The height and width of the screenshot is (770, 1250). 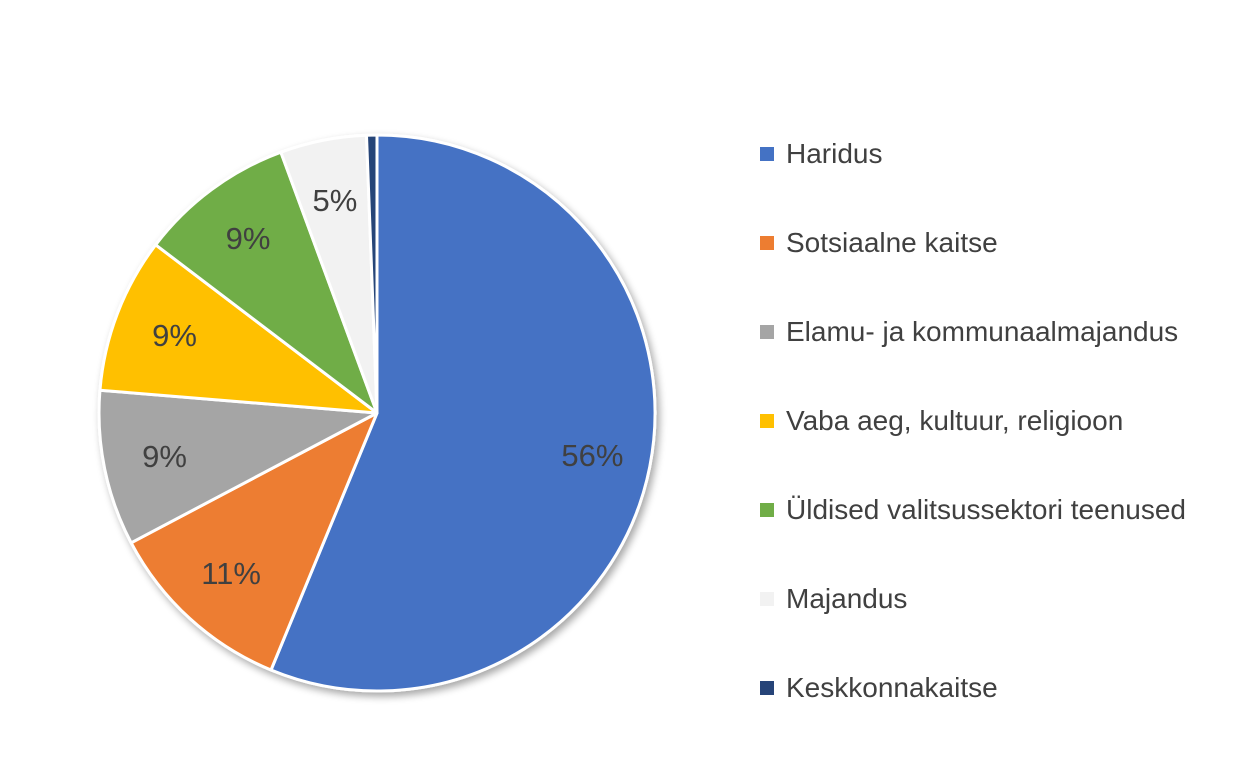 What do you see at coordinates (248, 238) in the screenshot?
I see `data-label-4: 9%` at bounding box center [248, 238].